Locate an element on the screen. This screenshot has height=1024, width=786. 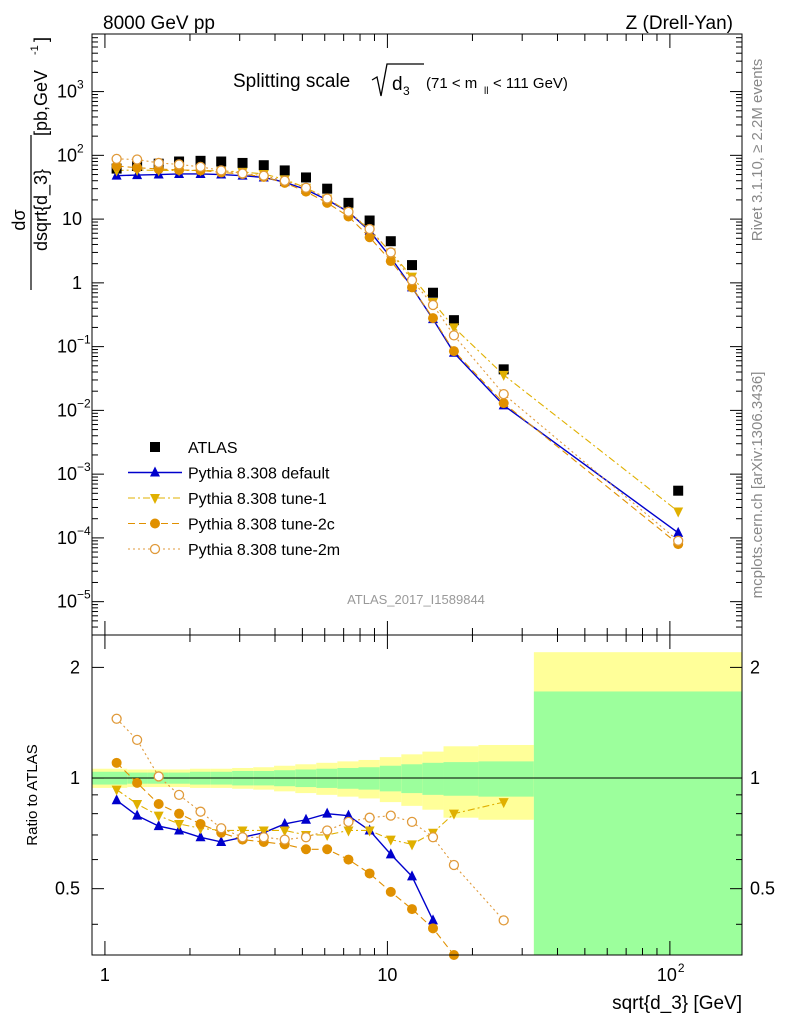
main-marker-default is located at coordinates (678, 531).